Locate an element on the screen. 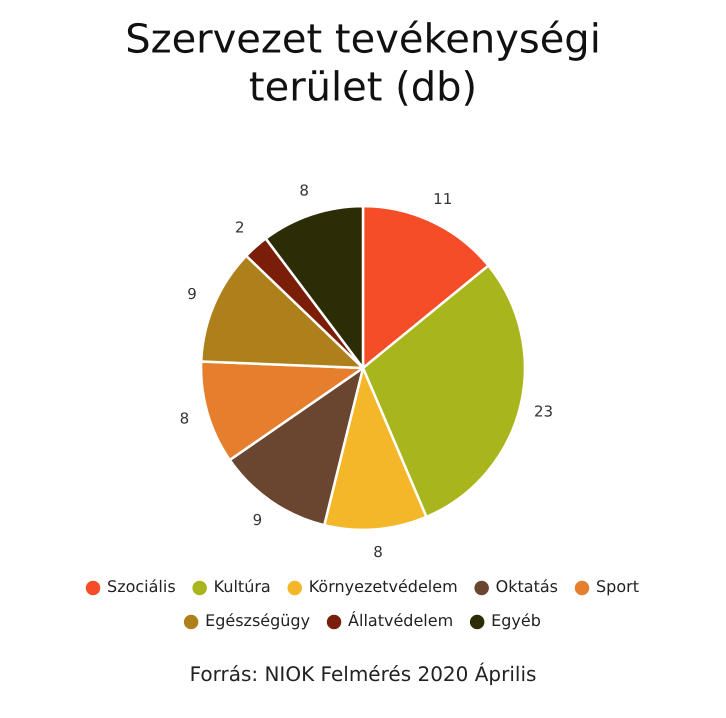 Image resolution: width=726 pixels, height=718 pixels. legend-label: Oktatás is located at coordinates (527, 586).